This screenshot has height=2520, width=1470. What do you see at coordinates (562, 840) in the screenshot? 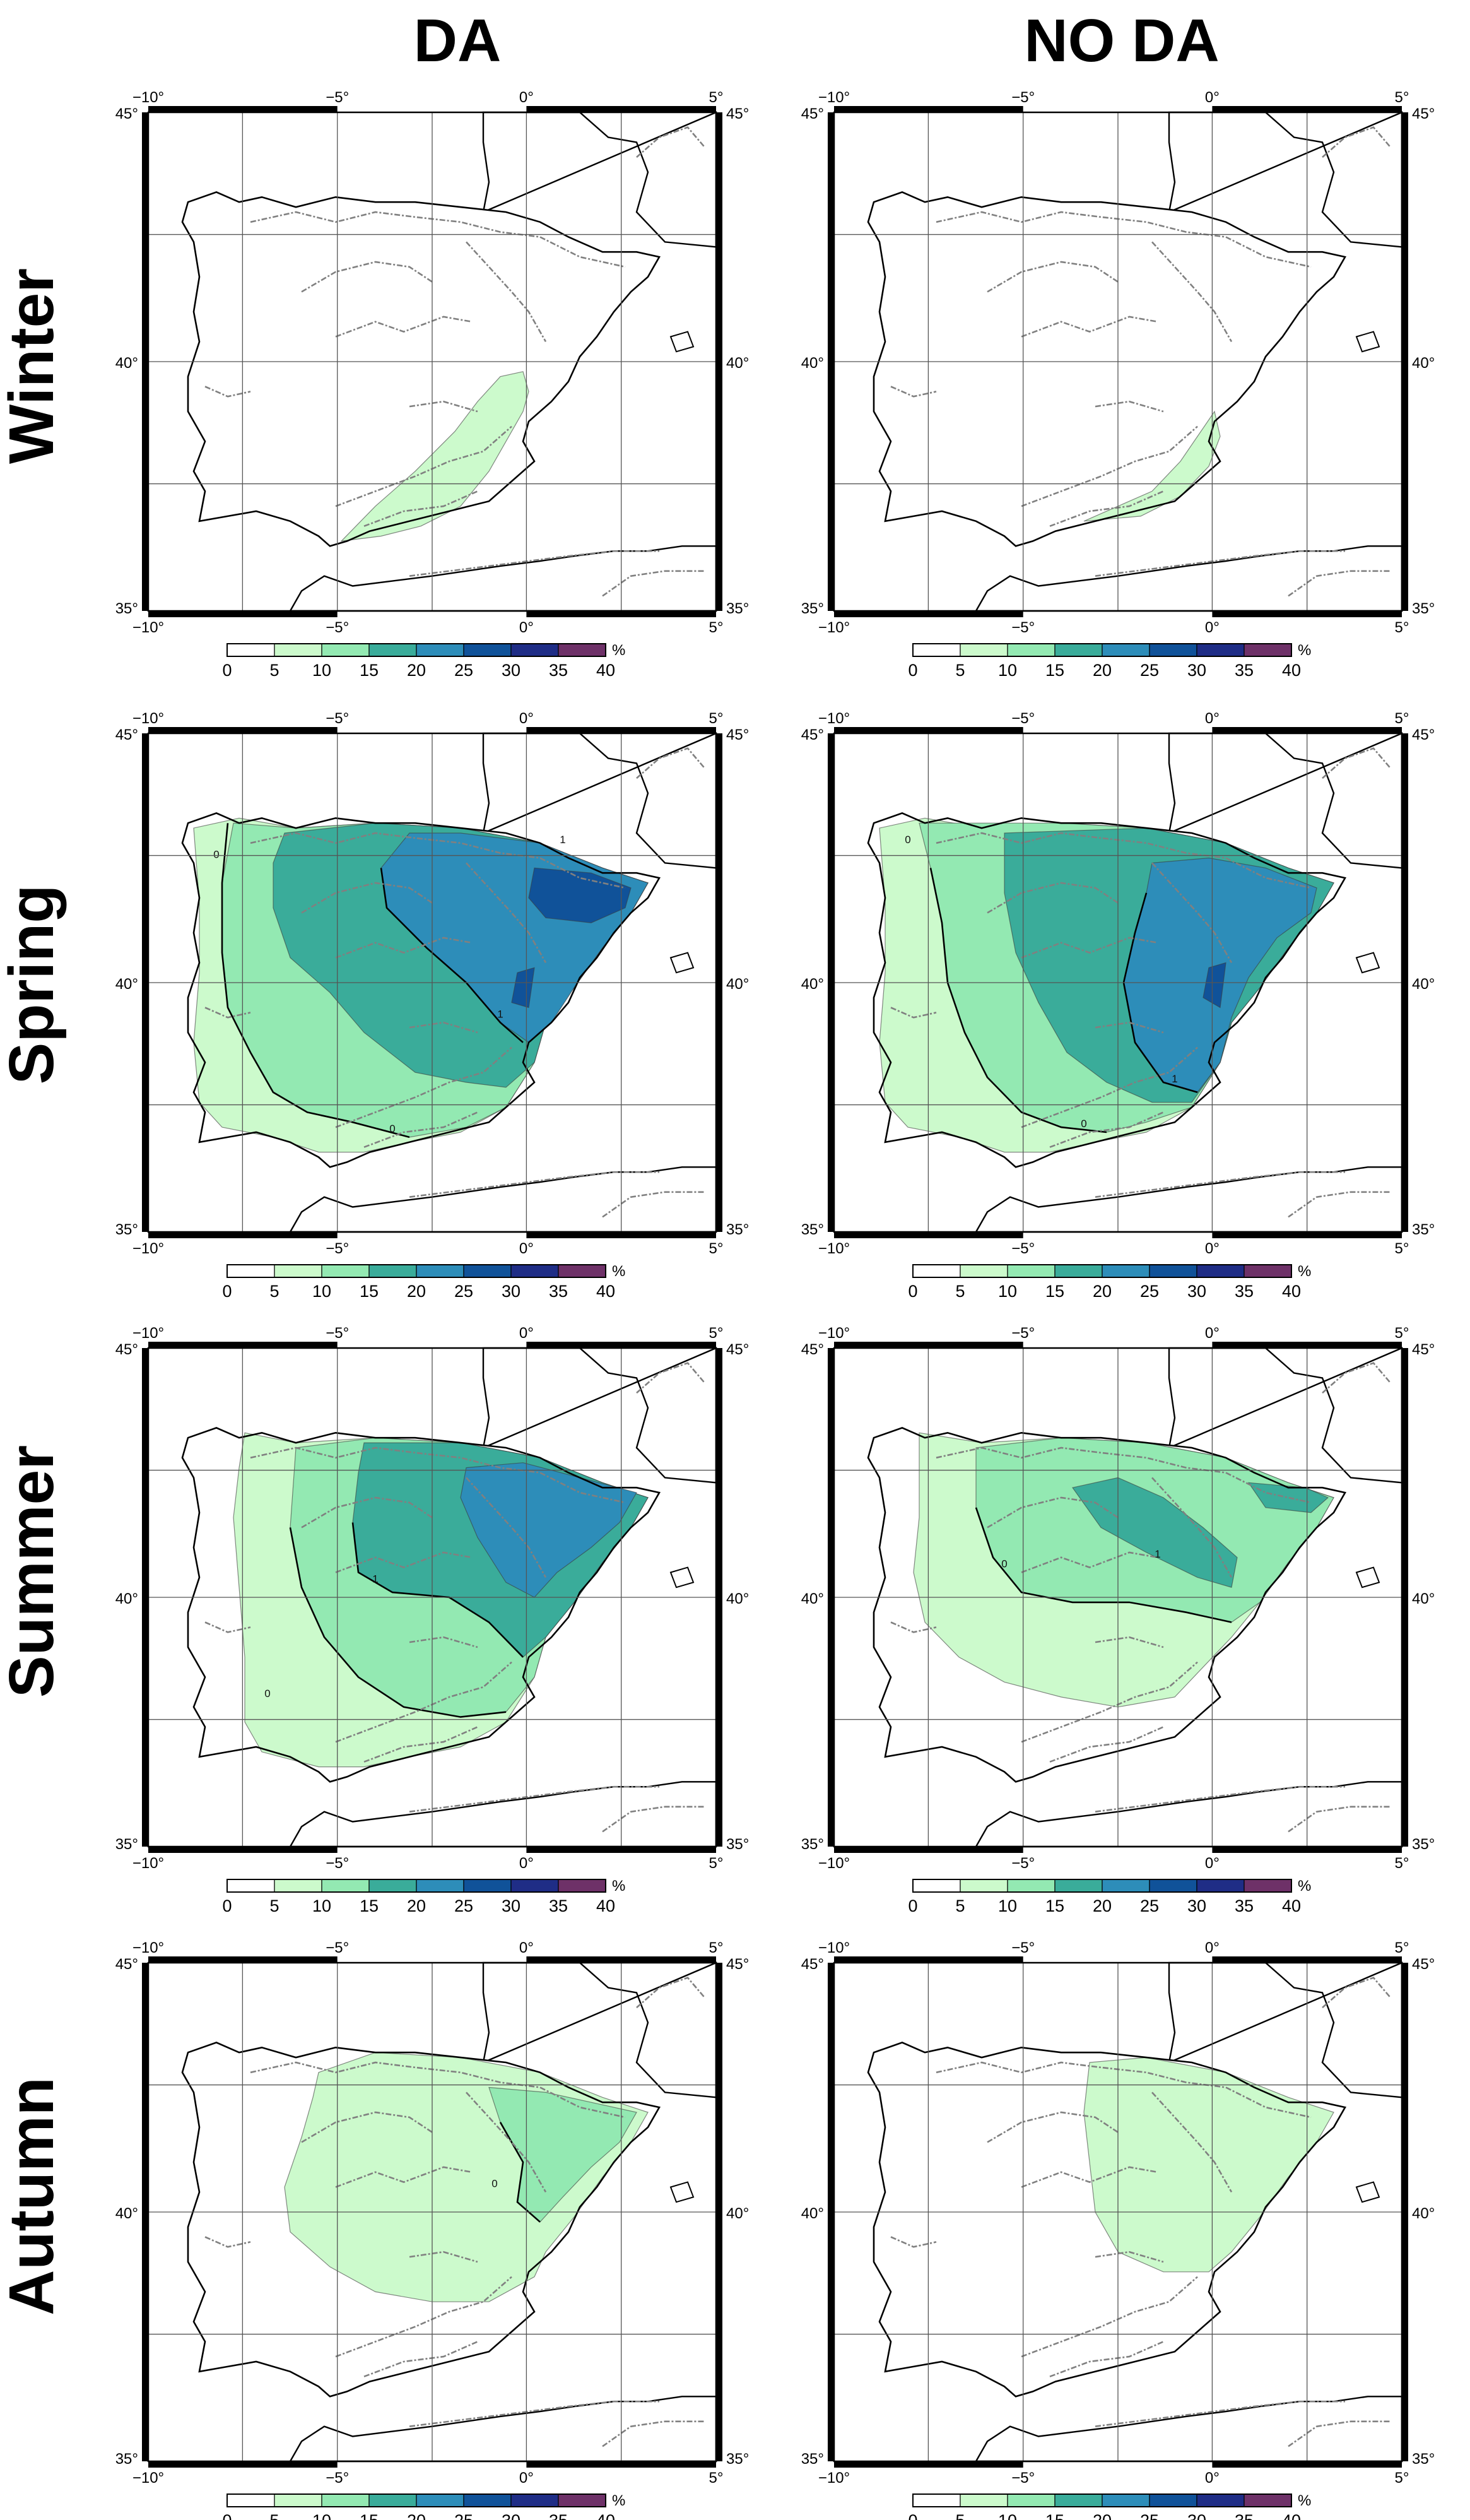
I see `contour-label: 1` at bounding box center [562, 840].